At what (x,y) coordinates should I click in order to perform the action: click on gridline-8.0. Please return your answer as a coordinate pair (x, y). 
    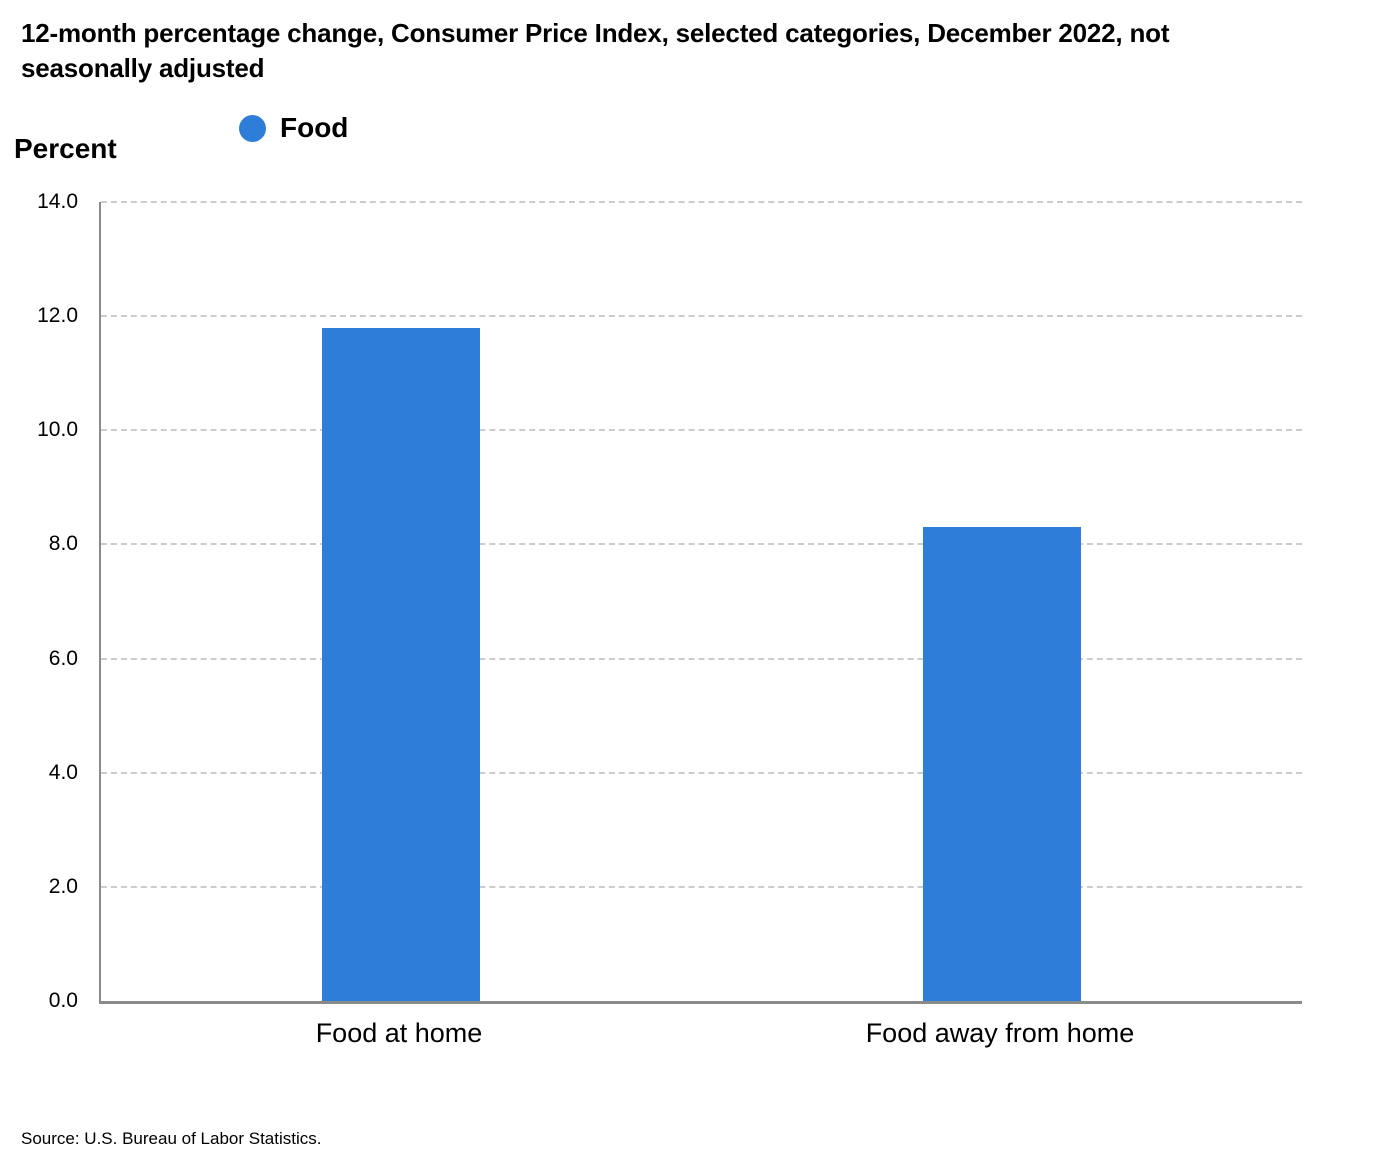
    Looking at the image, I should click on (701, 544).